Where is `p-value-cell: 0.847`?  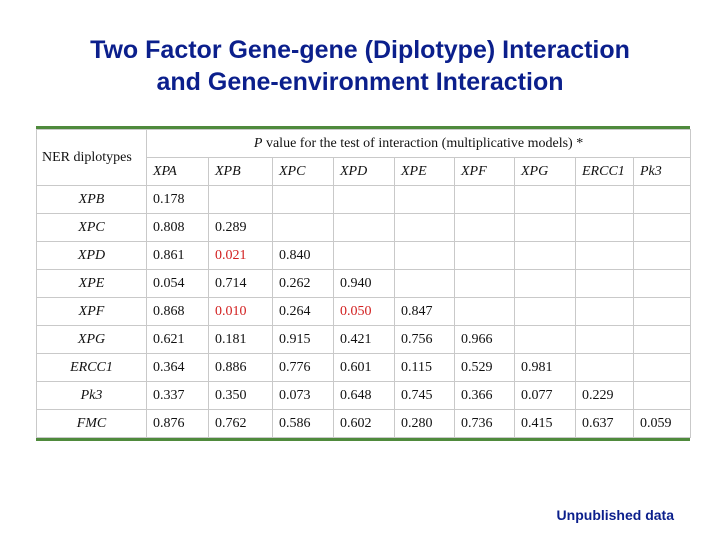 p-value-cell: 0.847 is located at coordinates (424, 311).